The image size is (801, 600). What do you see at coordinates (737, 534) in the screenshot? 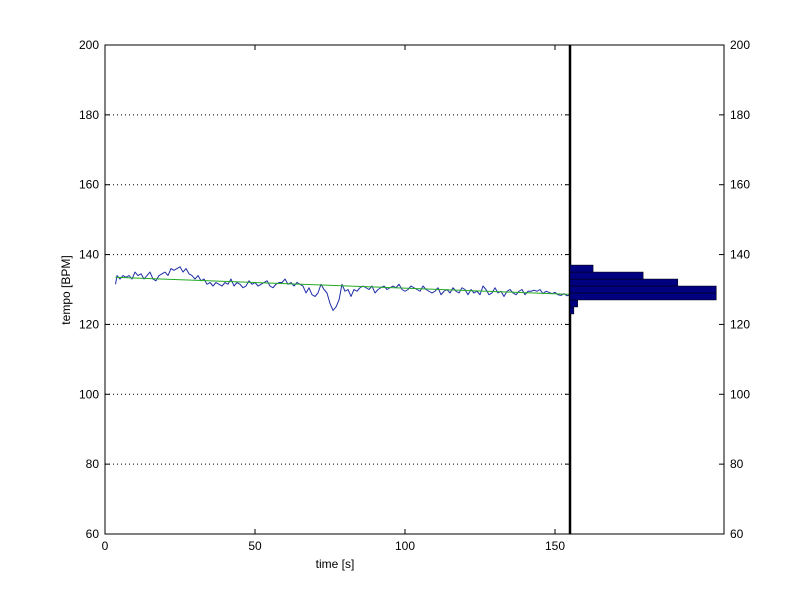
I see `hist-ytick-label: 60` at bounding box center [737, 534].